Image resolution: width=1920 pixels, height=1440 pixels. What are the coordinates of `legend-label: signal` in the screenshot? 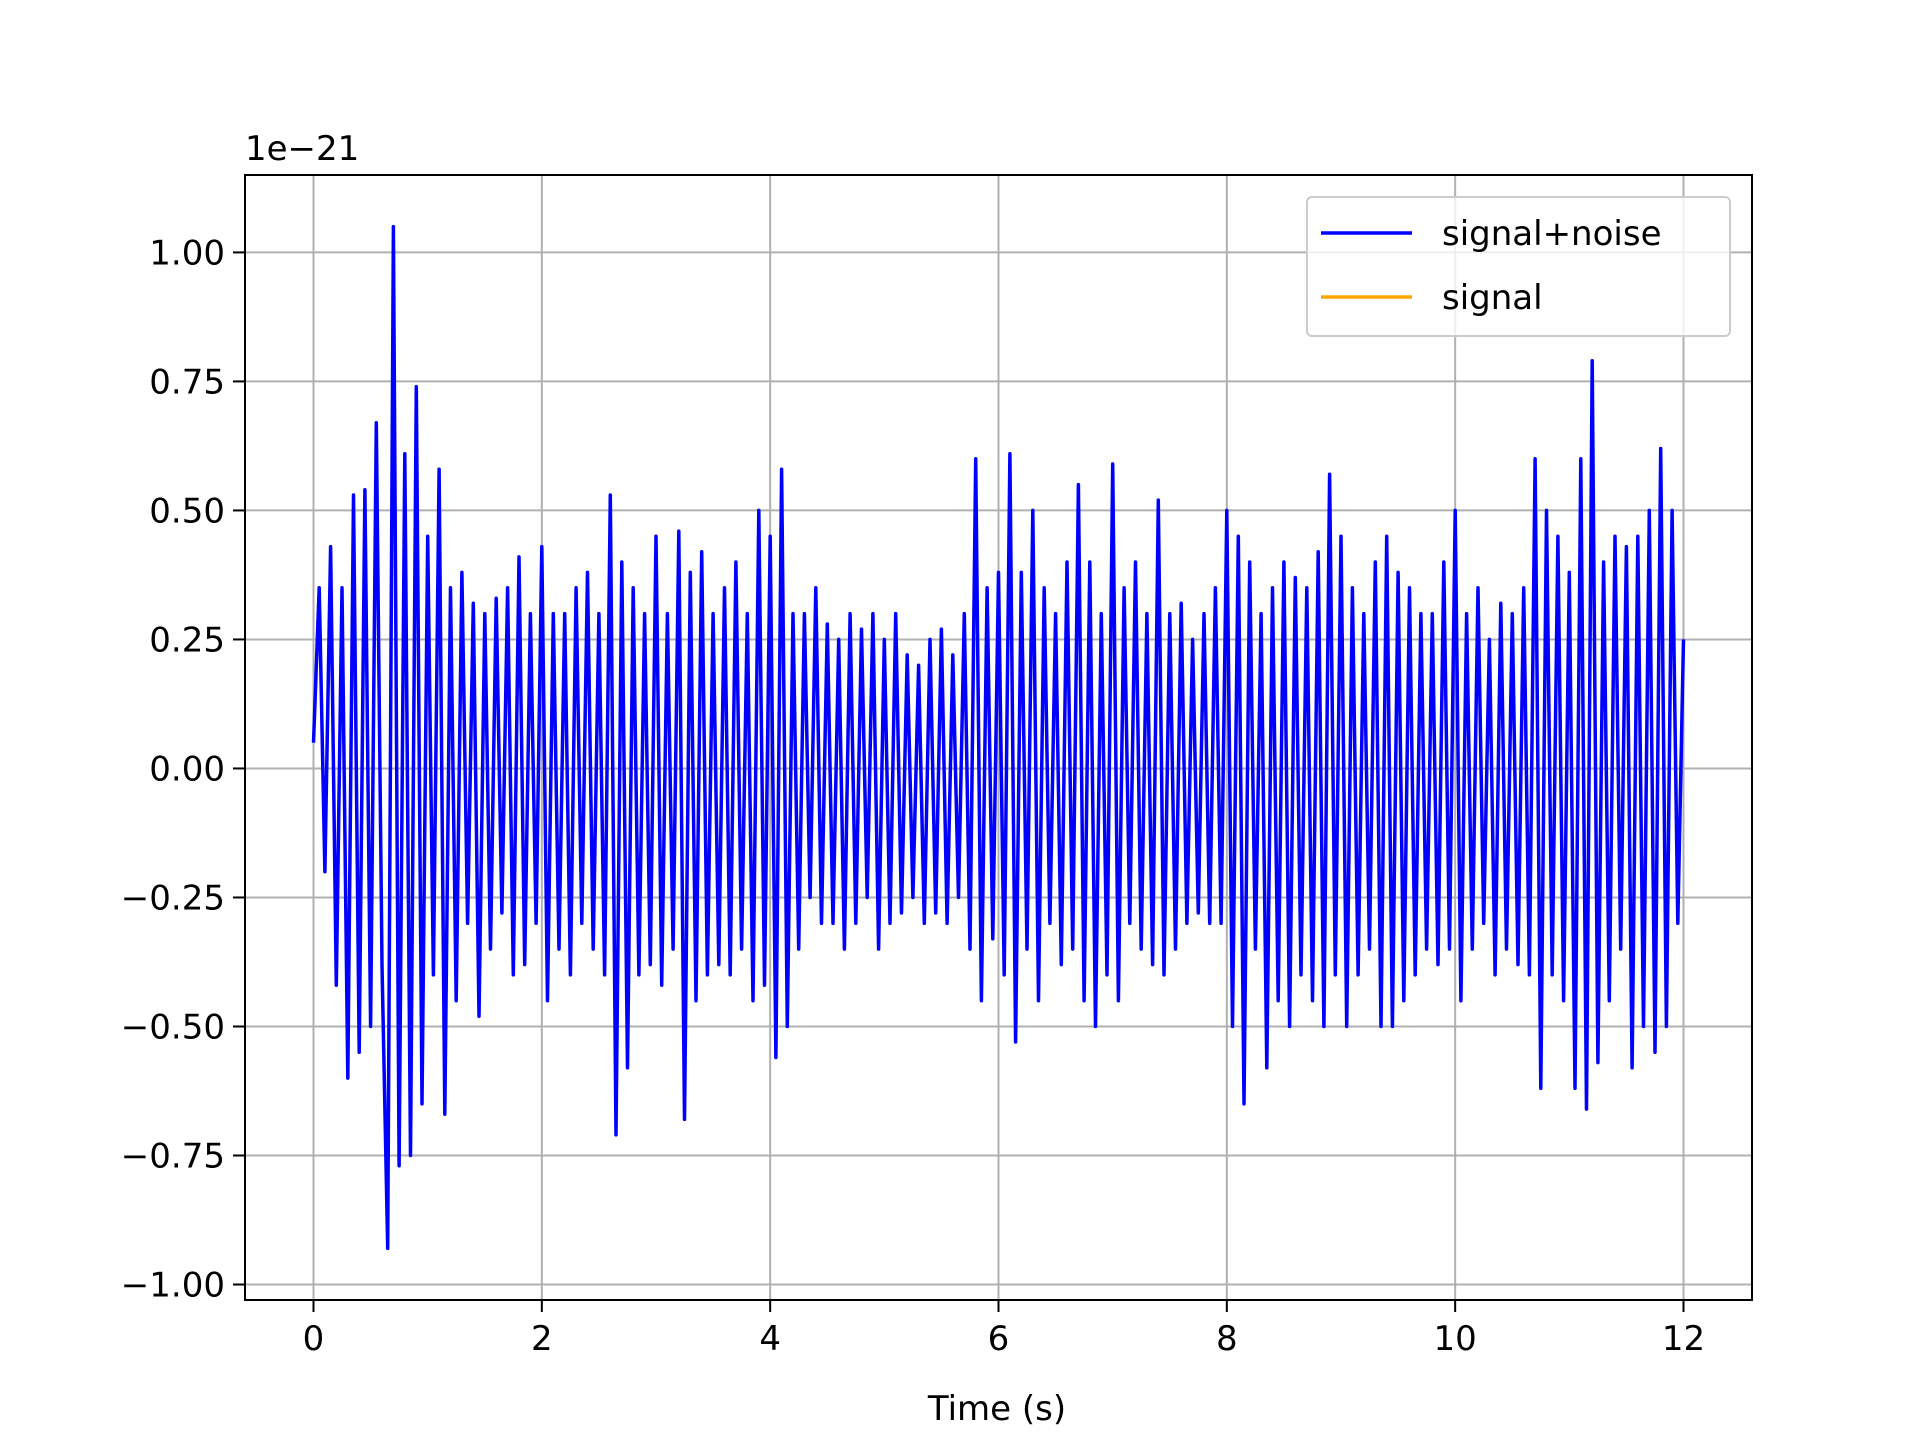 It's located at (1492, 298).